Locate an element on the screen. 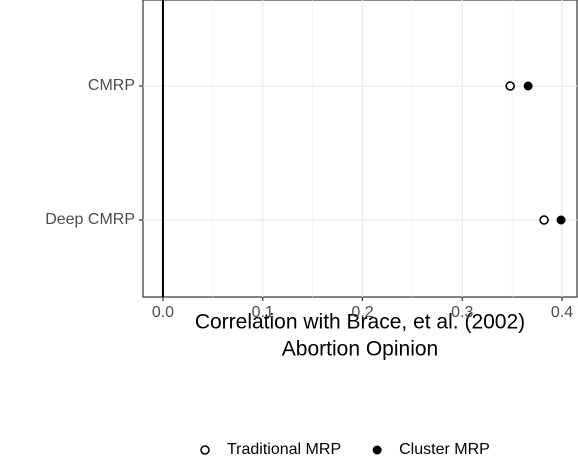  x-axis-title: Correlation with Brace, et al. (2002) is located at coordinates (360, 322).